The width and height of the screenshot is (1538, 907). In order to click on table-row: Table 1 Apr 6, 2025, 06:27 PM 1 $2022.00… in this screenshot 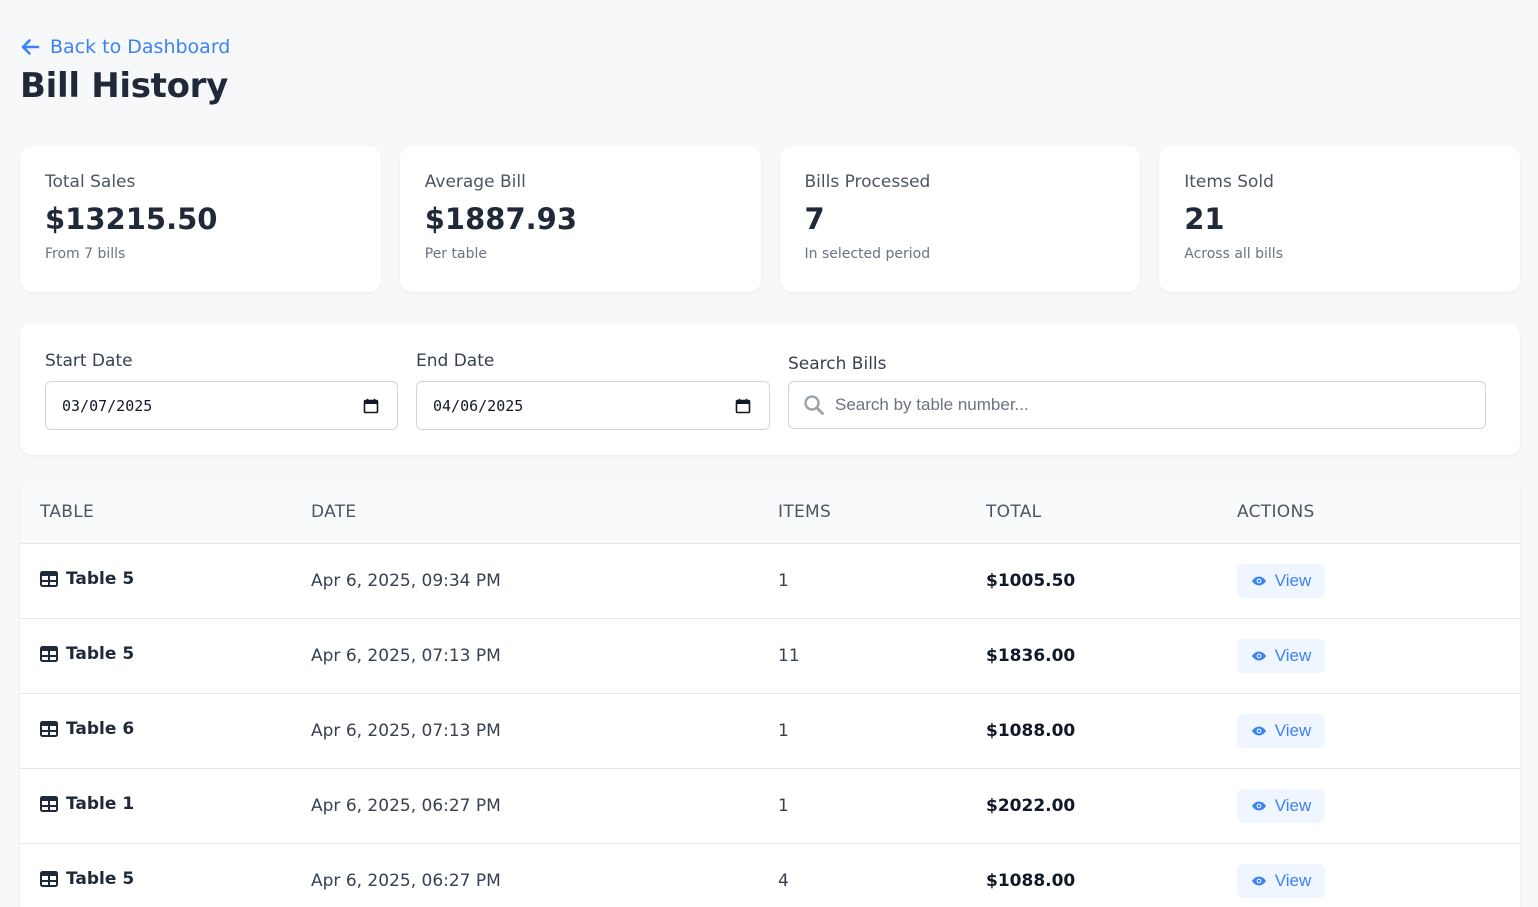, I will do `click(770, 806)`.